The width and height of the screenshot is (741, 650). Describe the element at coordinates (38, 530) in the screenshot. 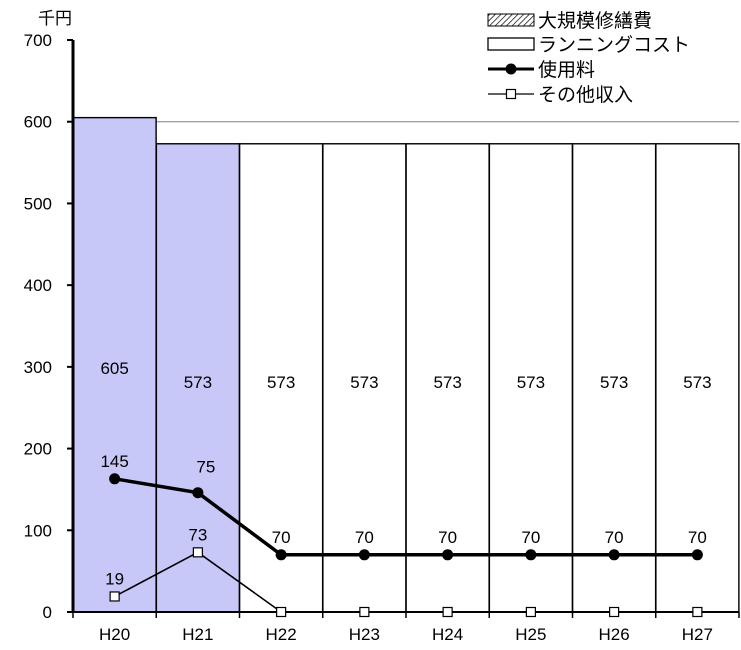

I see `y-tick-label: 100` at that location.